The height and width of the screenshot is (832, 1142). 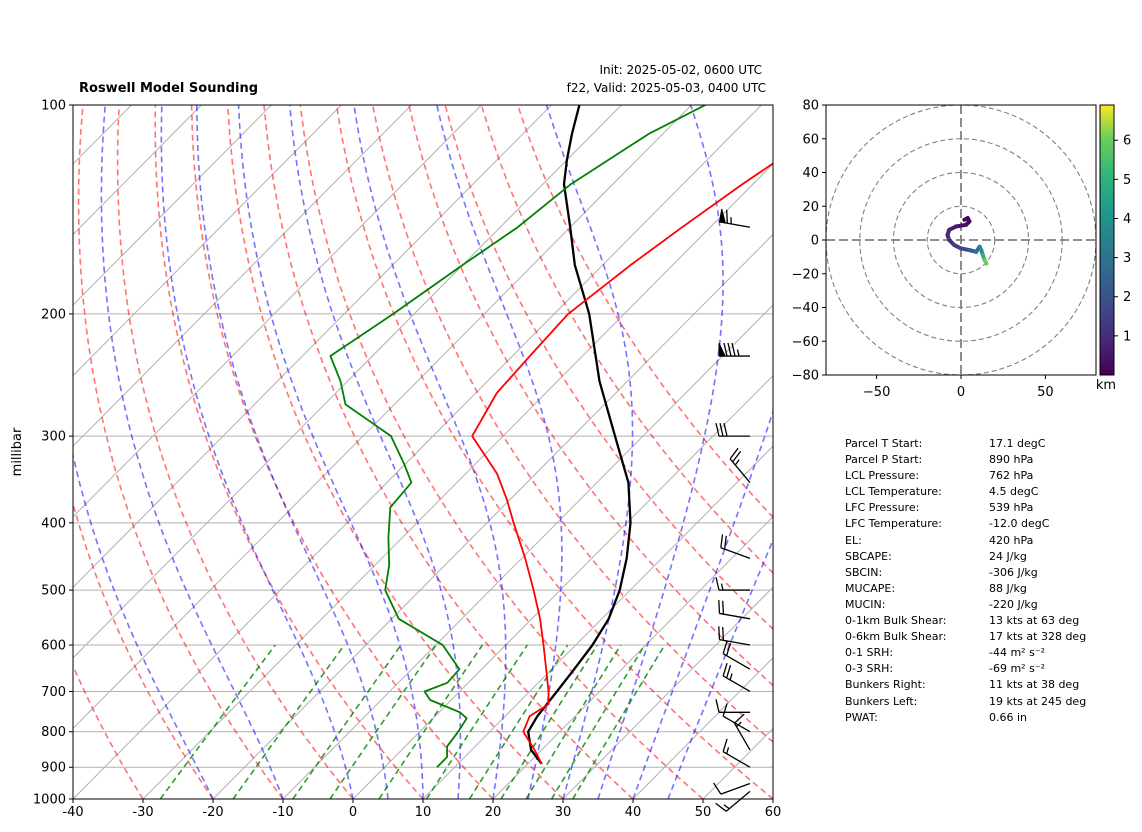 I want to click on wind-barbs, so click(x=732, y=510).